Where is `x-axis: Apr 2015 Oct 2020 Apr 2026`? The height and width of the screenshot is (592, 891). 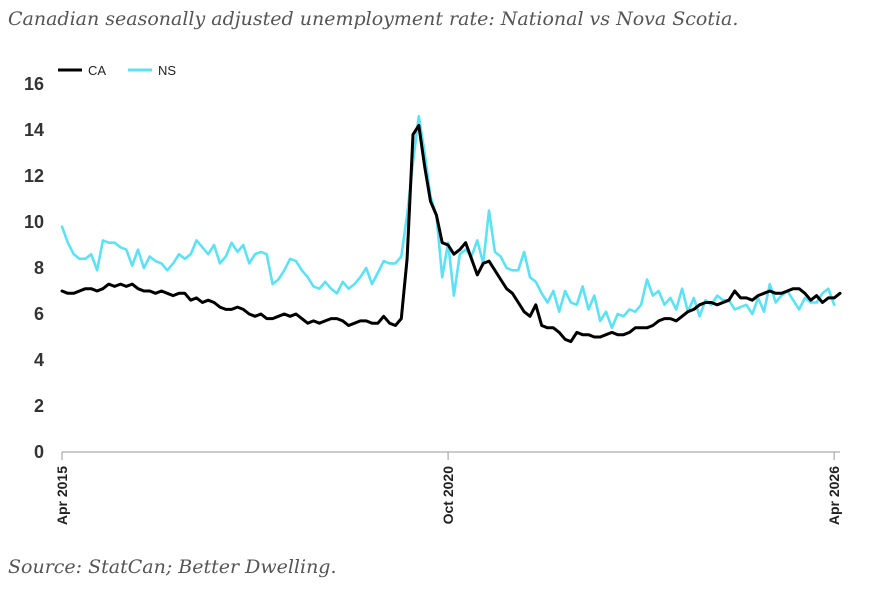 x-axis: Apr 2015 Oct 2020 Apr 2026 is located at coordinates (448, 488).